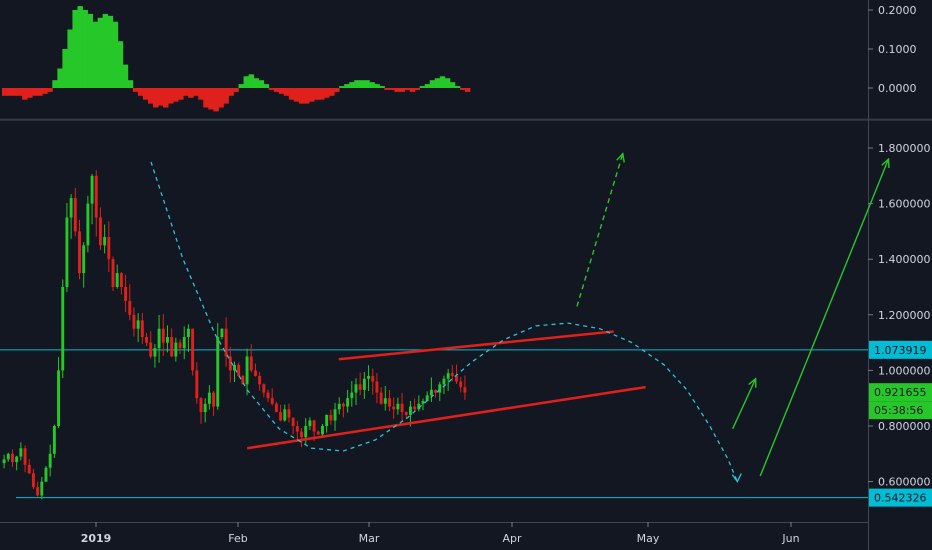  What do you see at coordinates (900, 392) in the screenshot?
I see `last-price-badge-bg` at bounding box center [900, 392].